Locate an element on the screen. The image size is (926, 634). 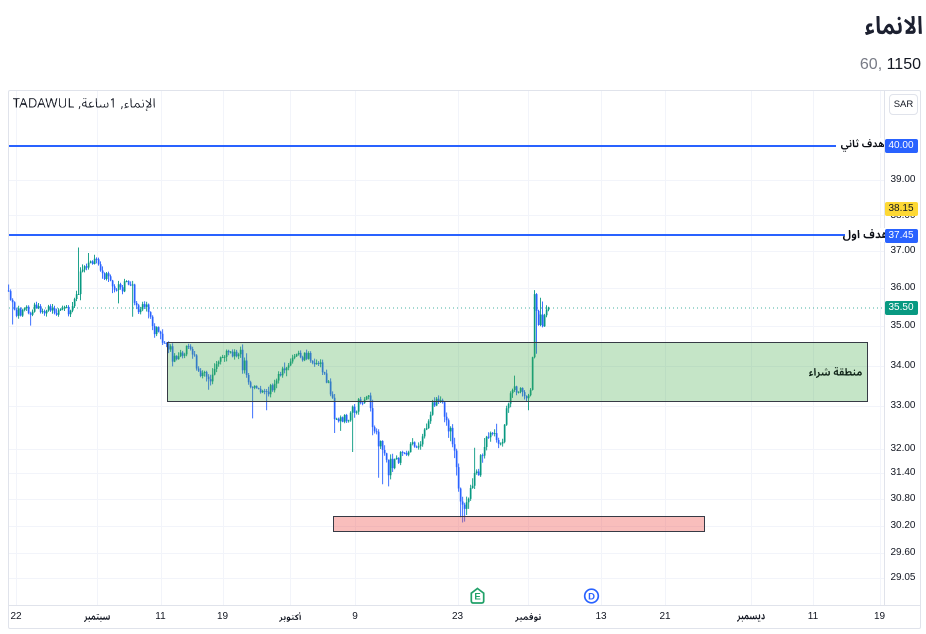
svg-text: D is located at coordinates (591, 596).